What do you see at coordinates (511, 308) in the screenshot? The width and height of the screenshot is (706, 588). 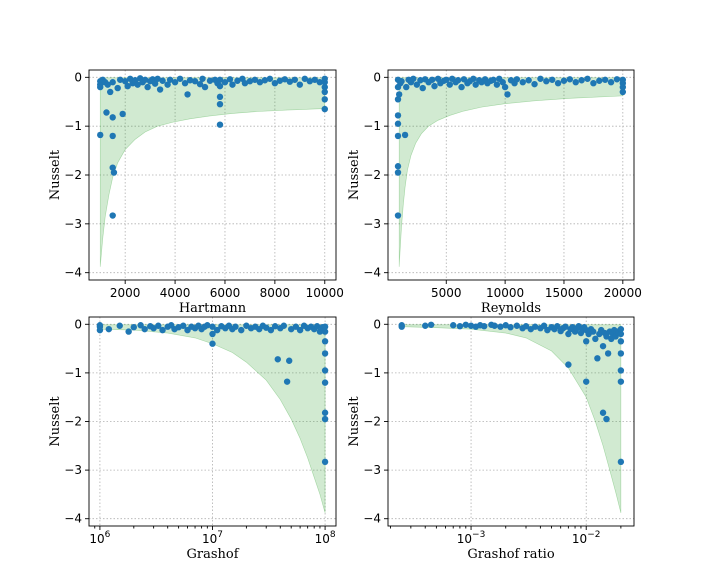 I see `x-axis-label: Reynolds` at bounding box center [511, 308].